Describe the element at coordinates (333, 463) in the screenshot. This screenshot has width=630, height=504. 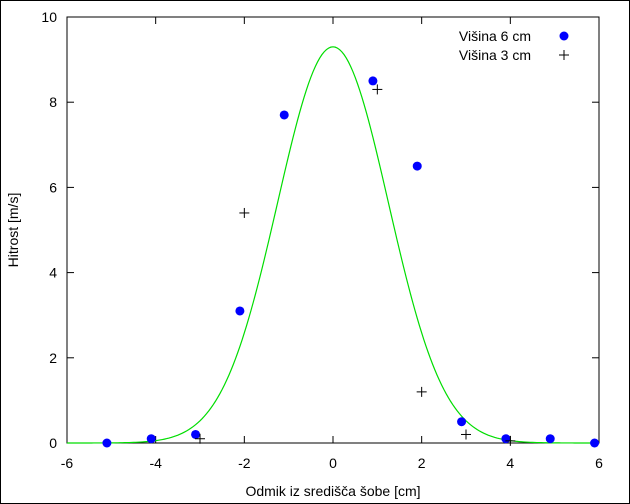
I see `x-tick-label: 0` at that location.